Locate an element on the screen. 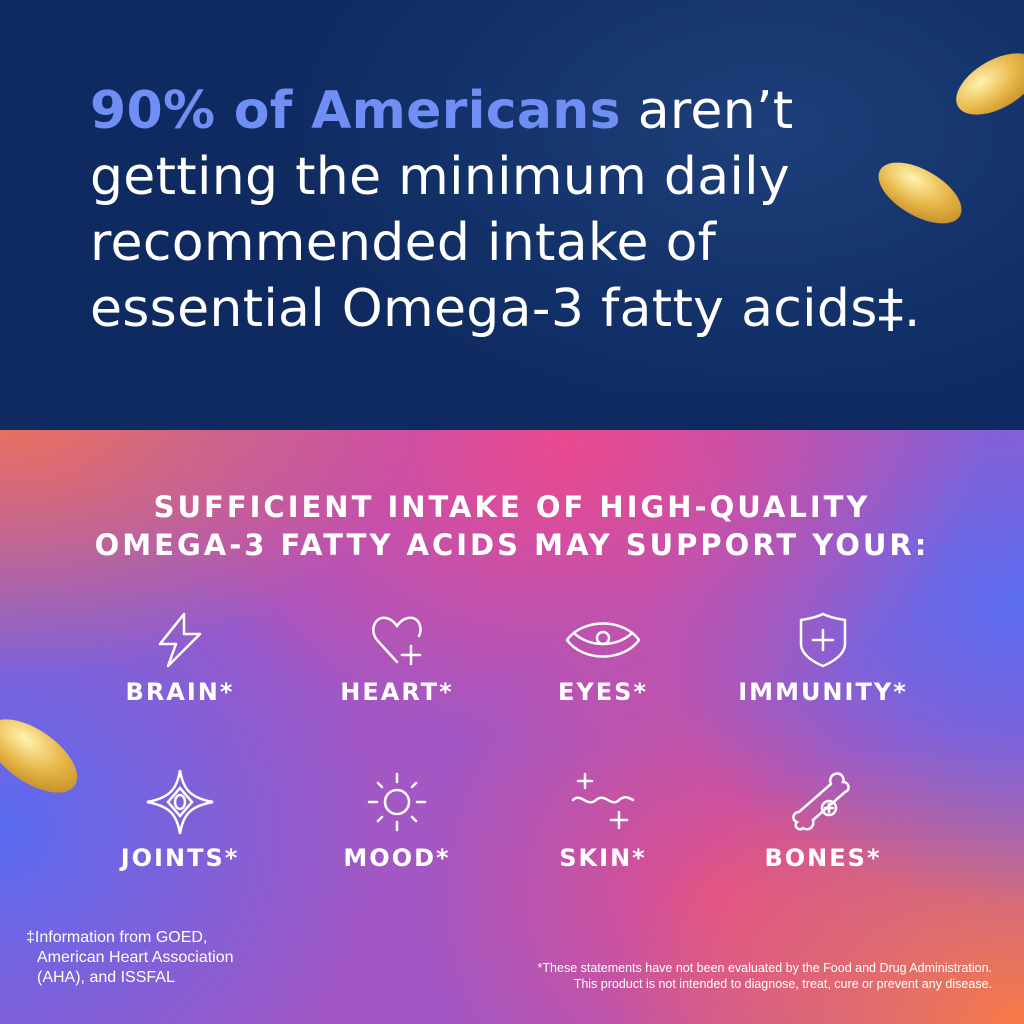 The image size is (1024, 1024). benefit-eyes: EYES* is located at coordinates (603, 658).